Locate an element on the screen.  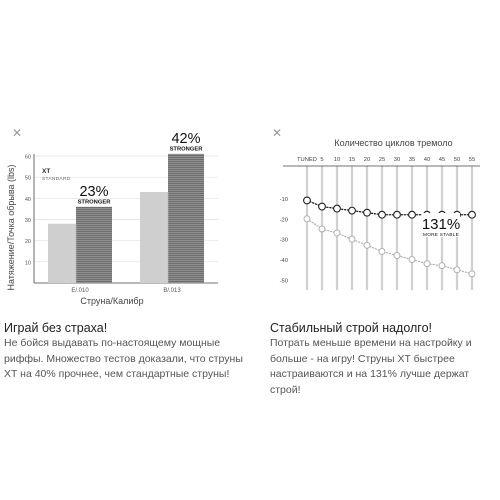
x-tick-label: 30 is located at coordinates (397, 160).